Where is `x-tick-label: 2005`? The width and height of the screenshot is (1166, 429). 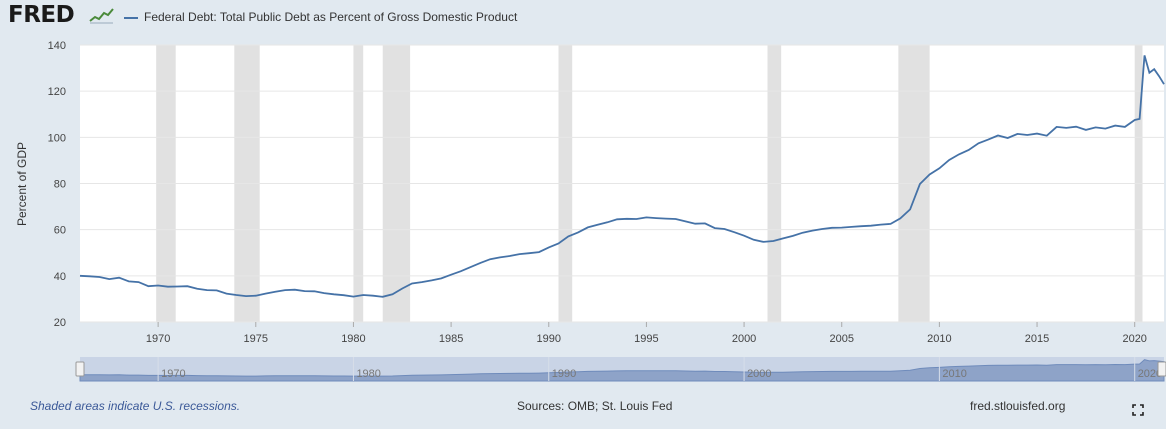 x-tick-label: 2005 is located at coordinates (841, 339).